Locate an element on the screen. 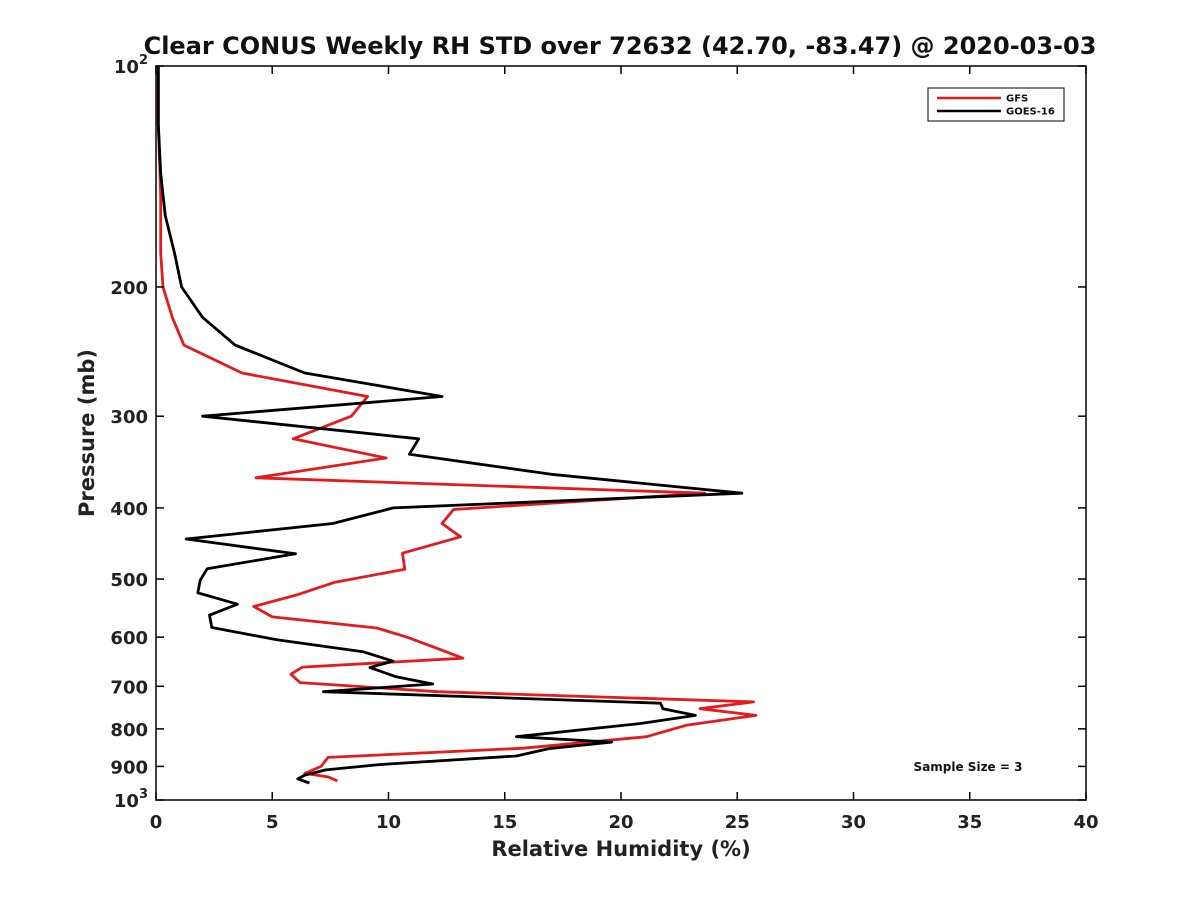  y-tick-label: 800 is located at coordinates (129, 730).